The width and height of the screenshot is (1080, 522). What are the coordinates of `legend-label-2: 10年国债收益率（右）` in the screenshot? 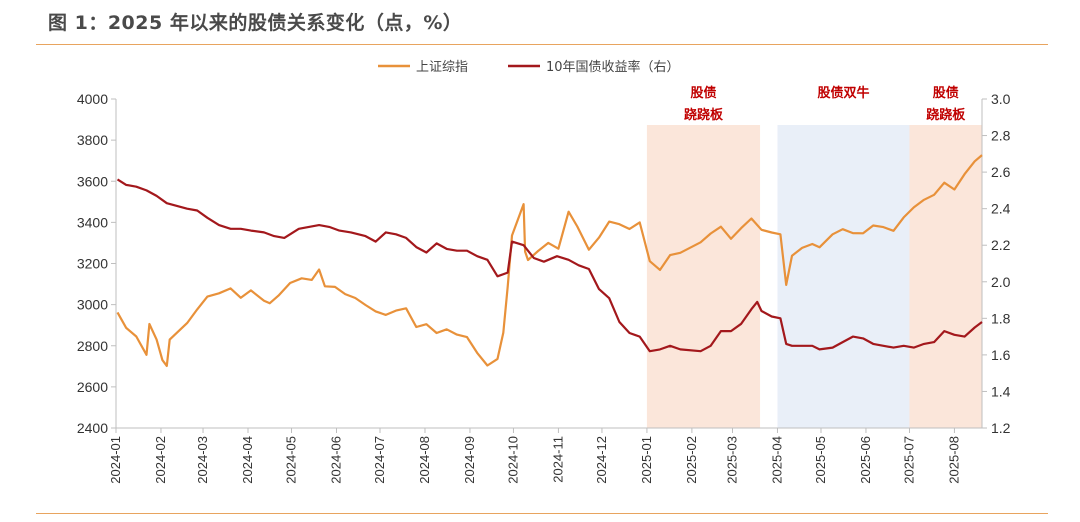 It's located at (613, 67).